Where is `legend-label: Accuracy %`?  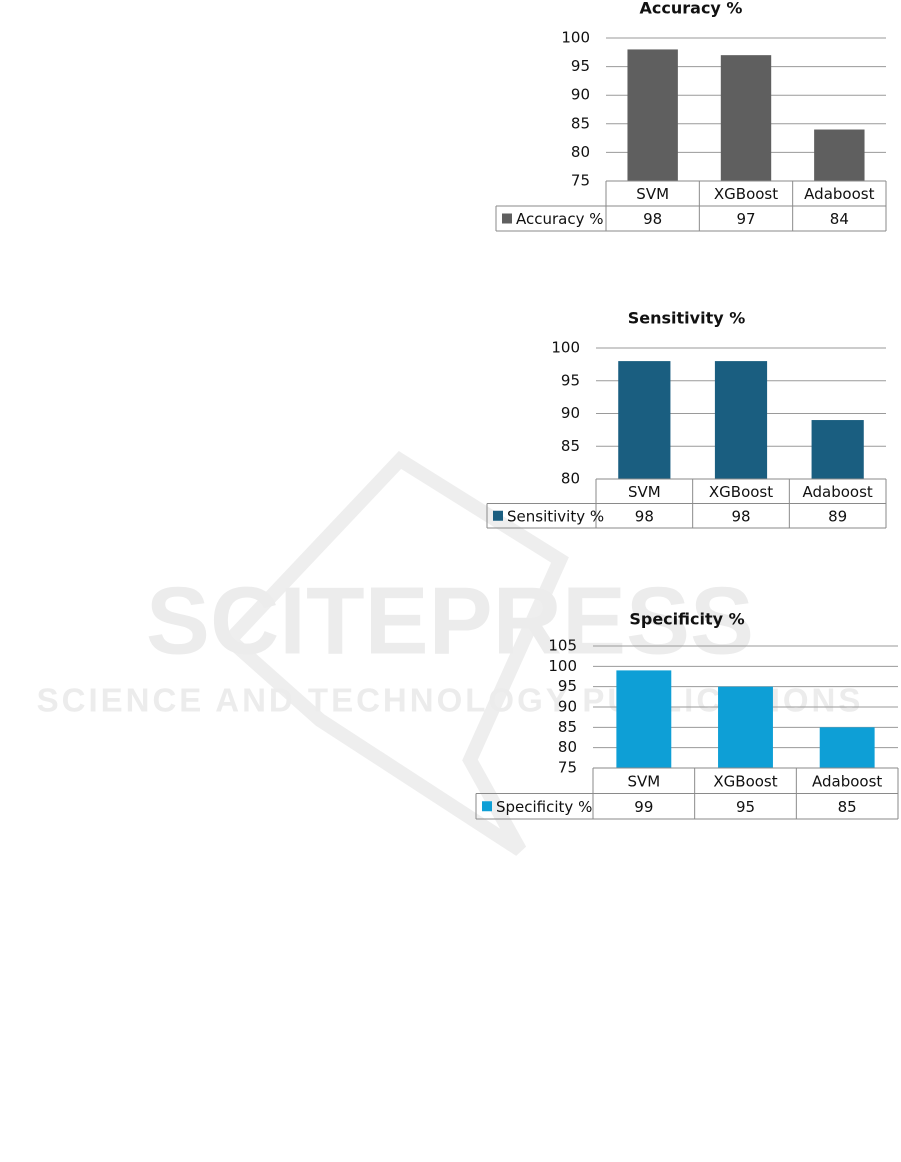 legend-label: Accuracy % is located at coordinates (560, 219).